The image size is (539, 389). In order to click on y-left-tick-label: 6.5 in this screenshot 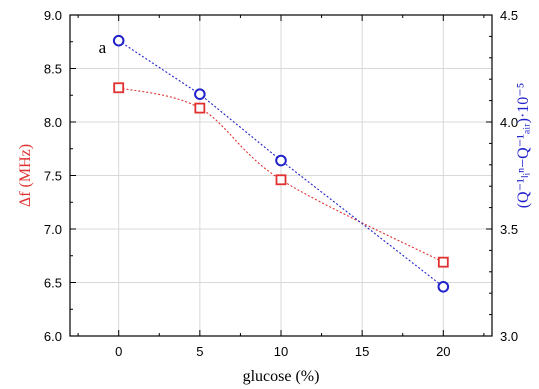, I will do `click(53, 283)`.